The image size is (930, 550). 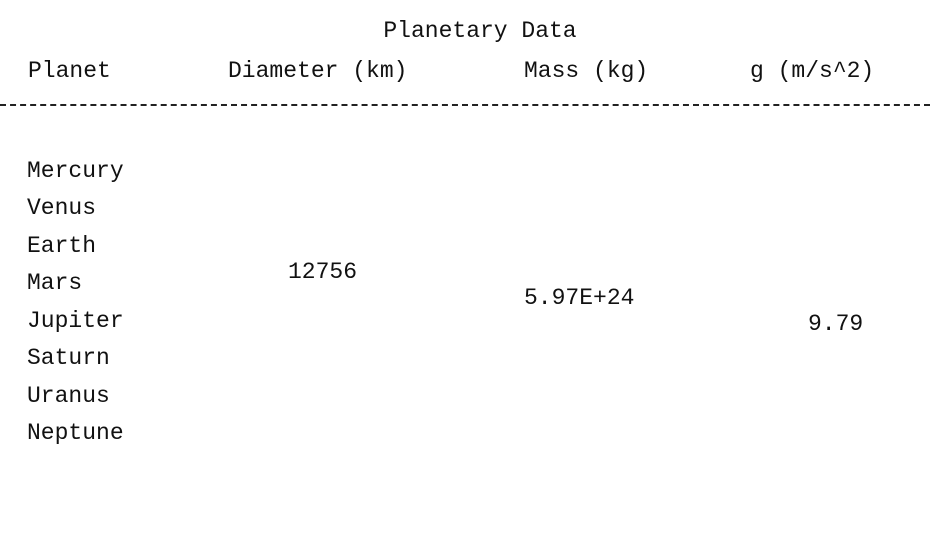 I want to click on table-row: Mercury, so click(x=465, y=158).